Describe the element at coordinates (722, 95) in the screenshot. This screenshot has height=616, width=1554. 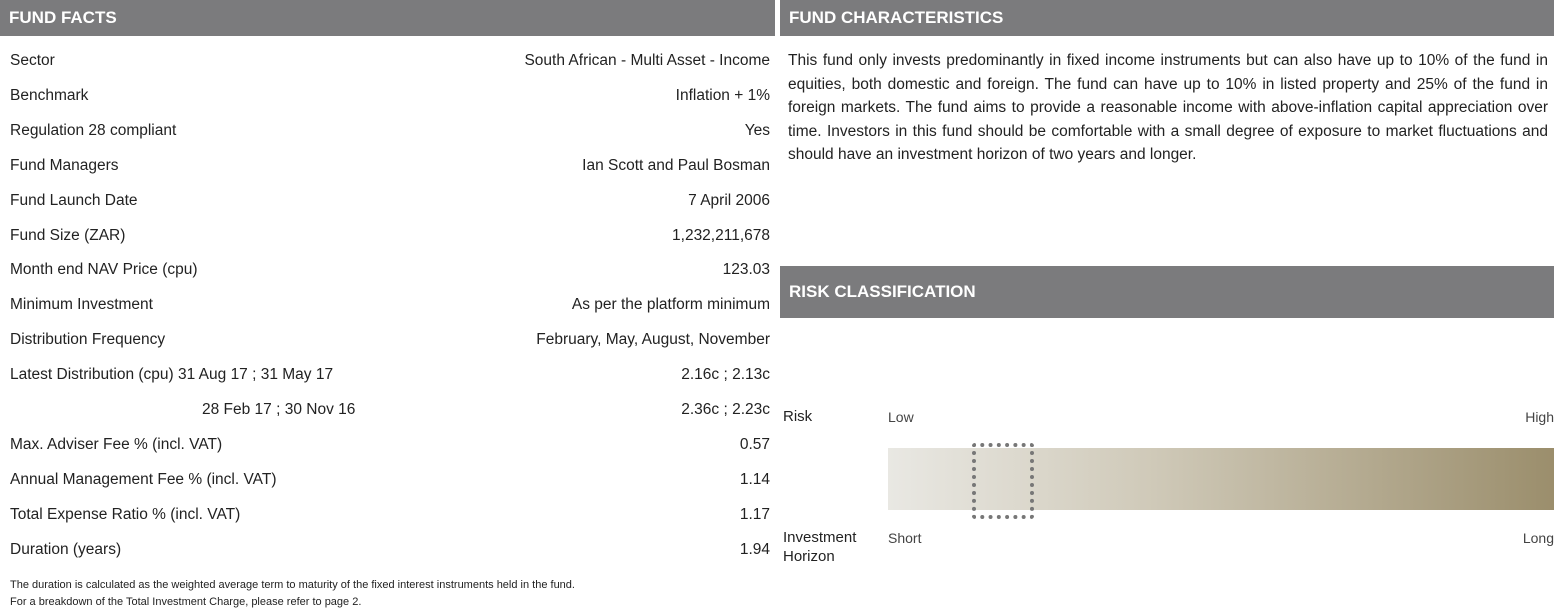
I see `fact-value: Inflation + 1%` at that location.